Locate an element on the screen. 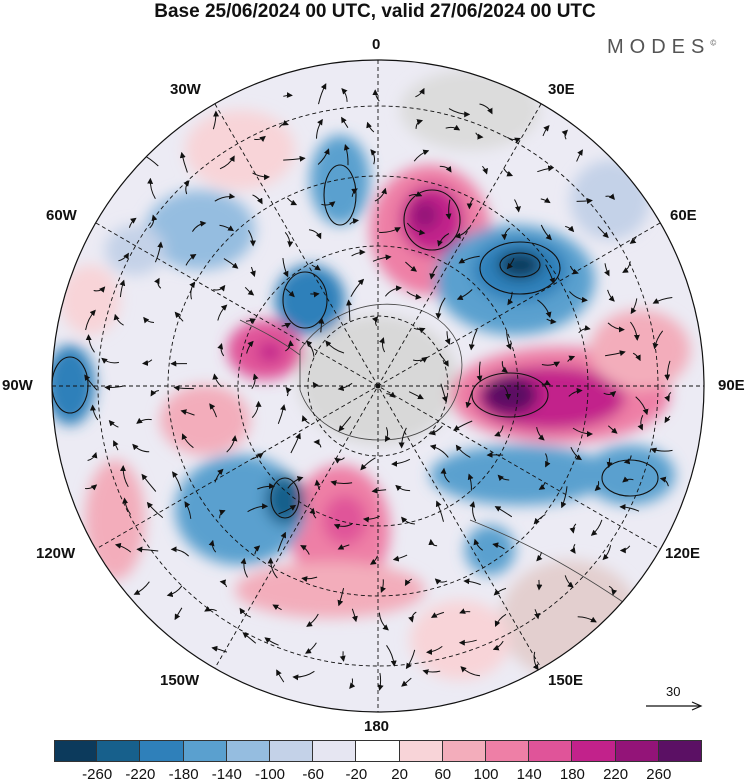 This screenshot has width=750, height=783. lon-label-30w: 30W is located at coordinates (185, 89).